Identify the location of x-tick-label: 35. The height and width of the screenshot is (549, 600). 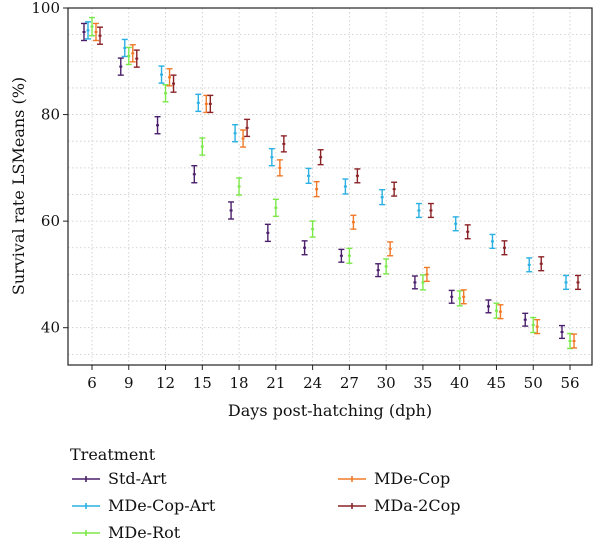
(422, 383).